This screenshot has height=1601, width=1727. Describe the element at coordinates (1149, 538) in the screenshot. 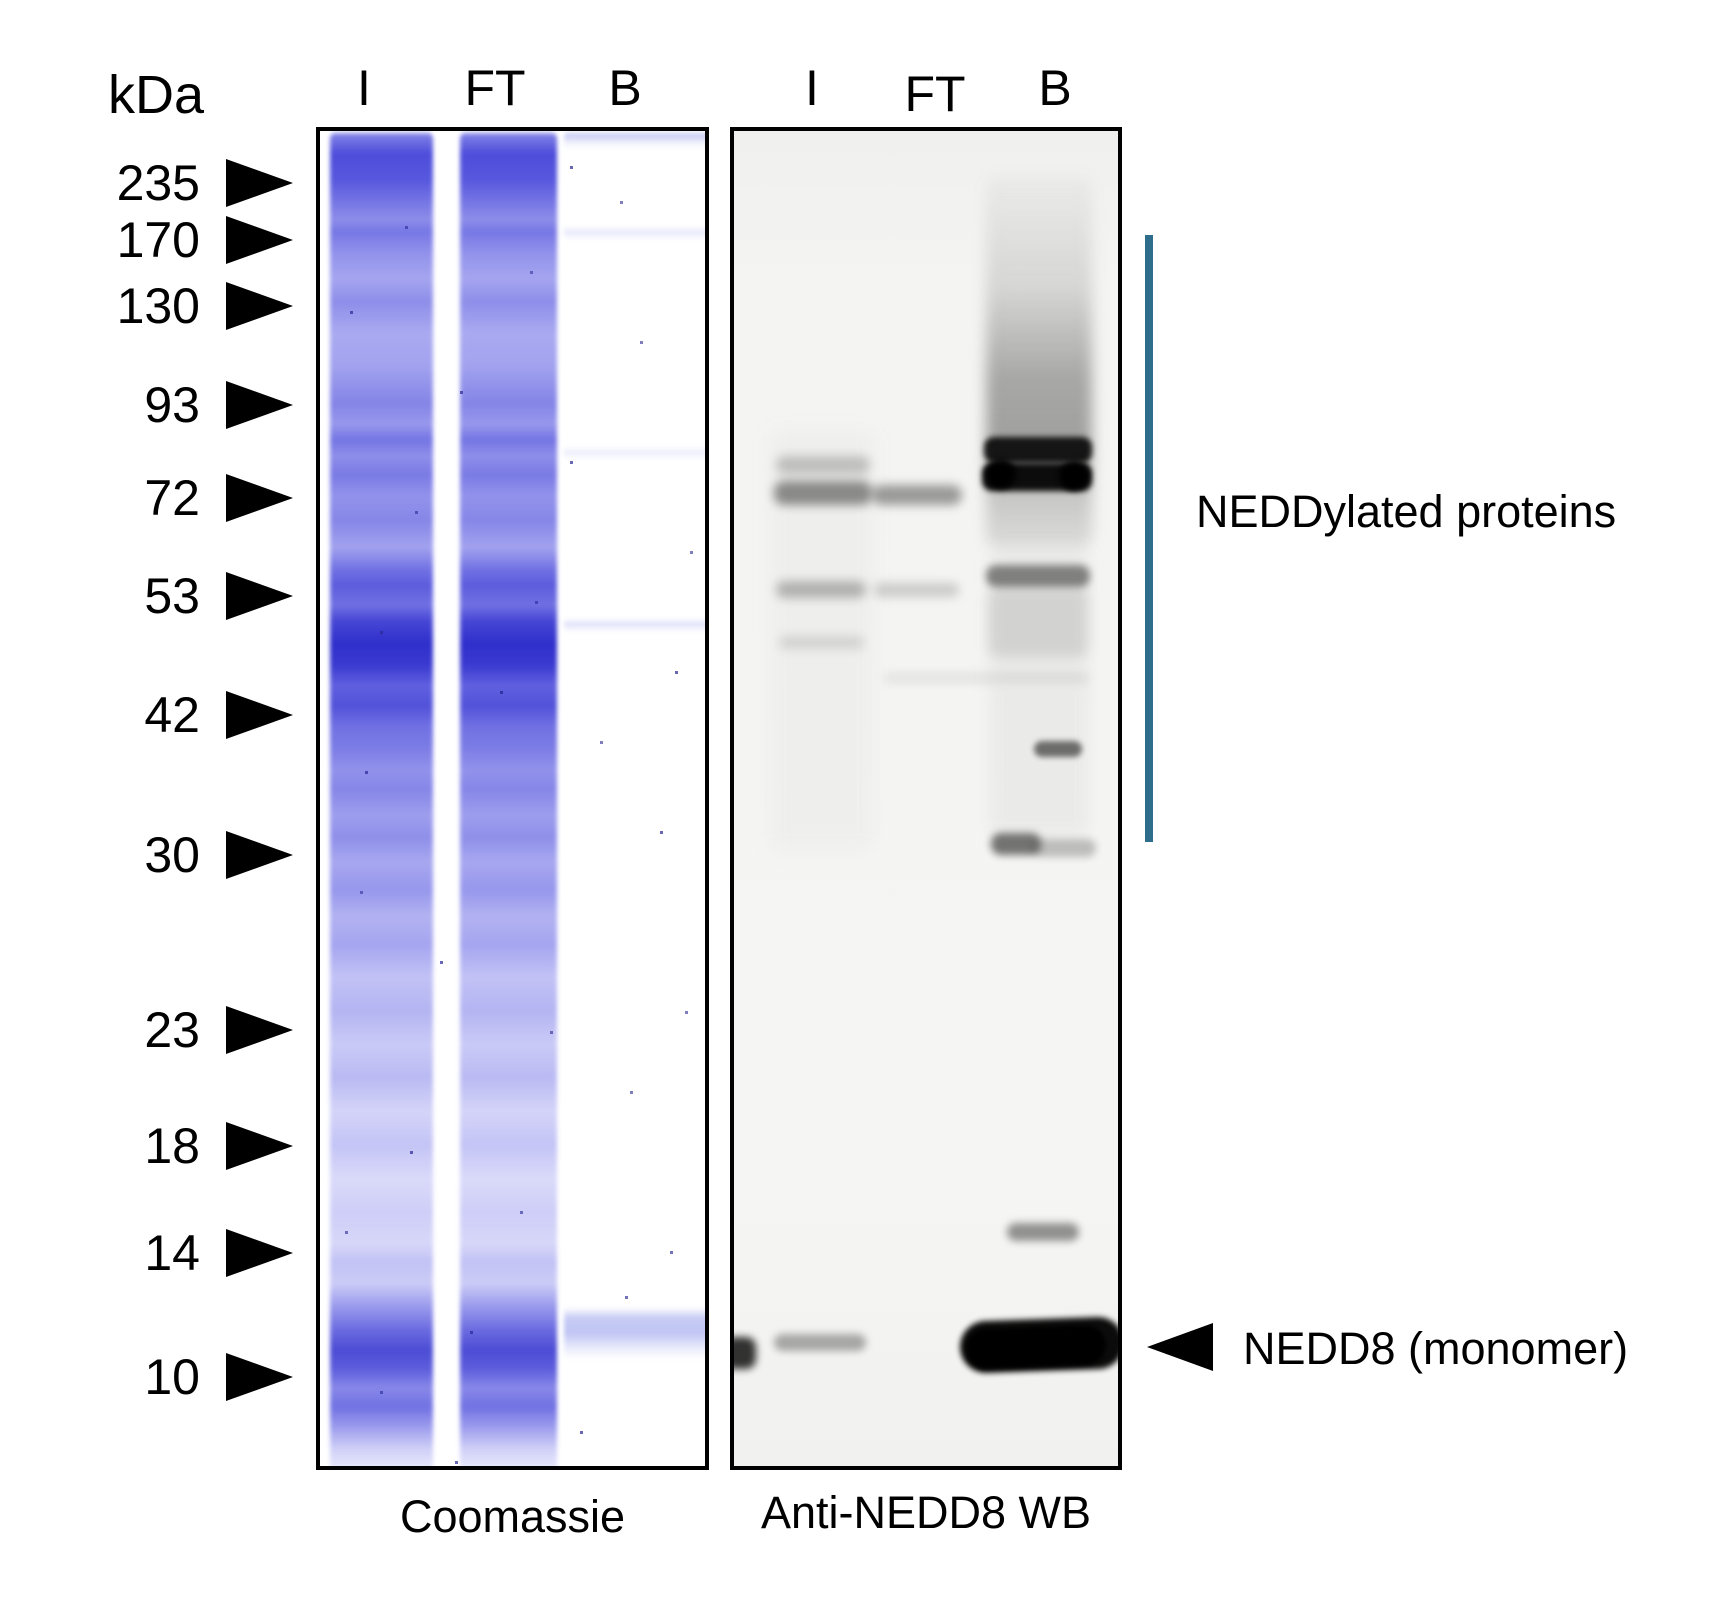

I see `neddylated-bracket-line` at that location.